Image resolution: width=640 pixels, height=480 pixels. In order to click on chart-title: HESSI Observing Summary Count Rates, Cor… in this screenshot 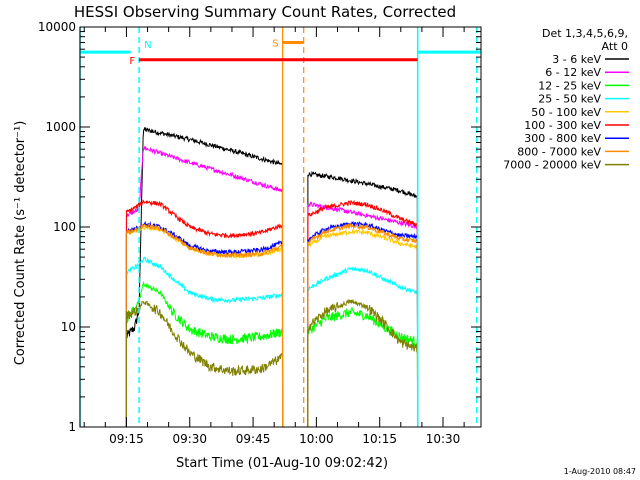, I will do `click(265, 12)`.